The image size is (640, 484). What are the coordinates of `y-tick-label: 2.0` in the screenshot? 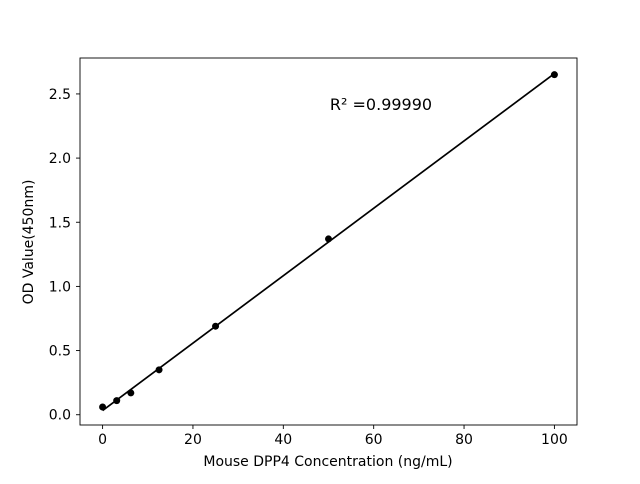 It's located at (60, 159).